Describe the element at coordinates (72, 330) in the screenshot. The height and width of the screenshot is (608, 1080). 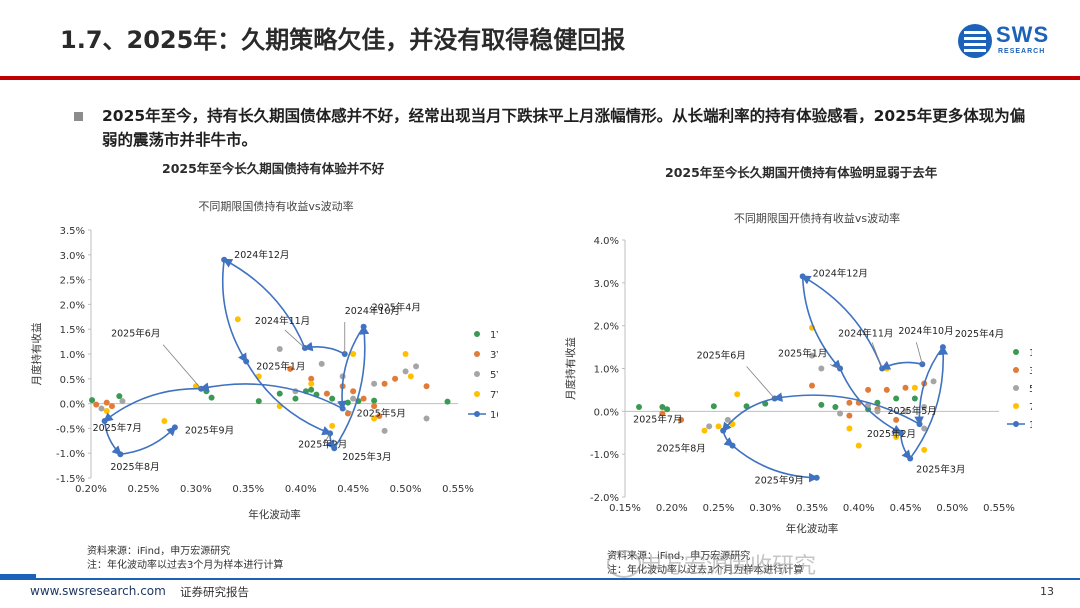
I see `y-tick-label: 1.5%` at that location.